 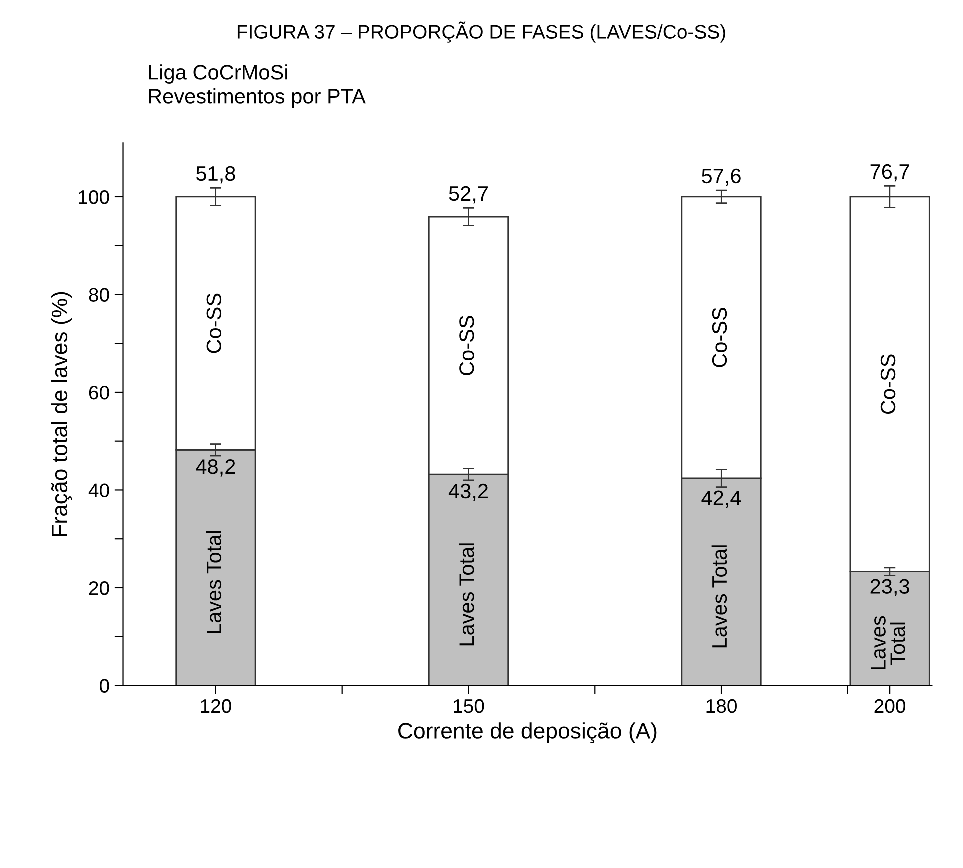 I want to click on data-label: 43,2, so click(x=468, y=493).